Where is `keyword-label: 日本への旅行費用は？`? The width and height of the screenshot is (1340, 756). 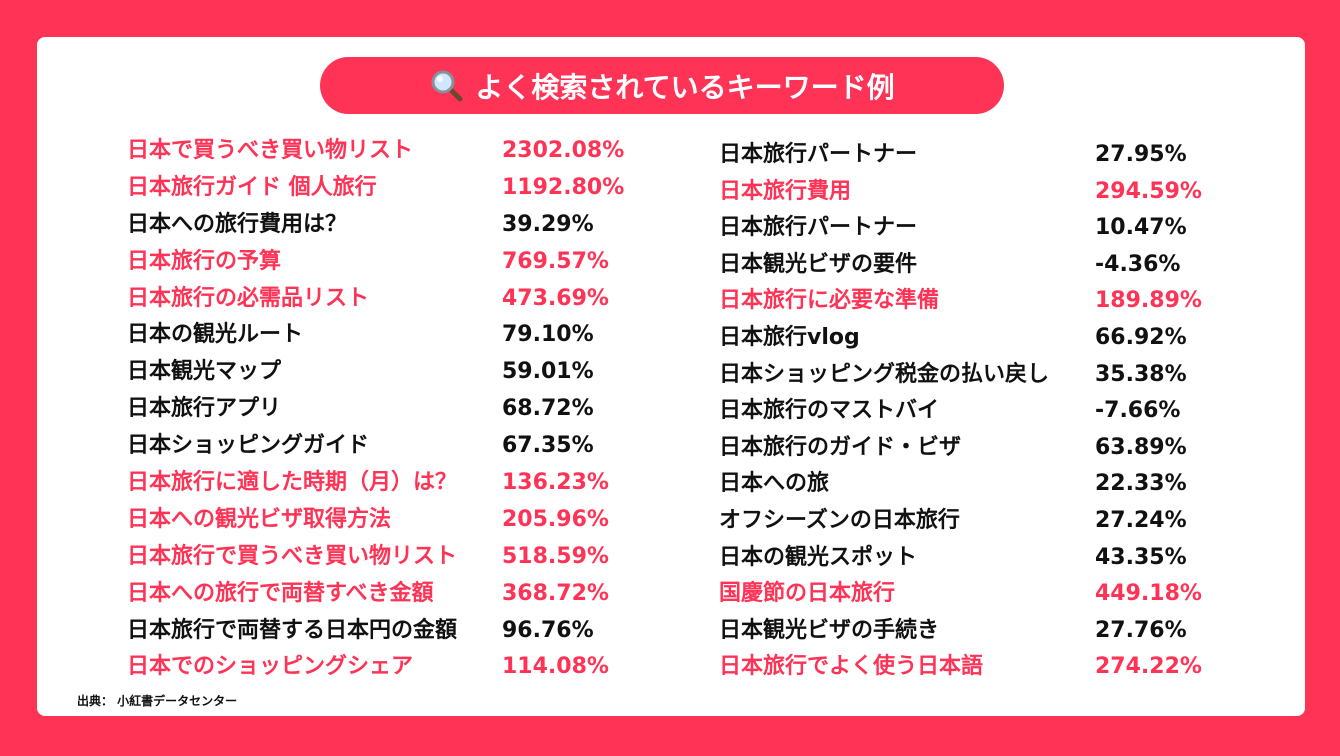 keyword-label: 日本への旅行費用は？ is located at coordinates (237, 224).